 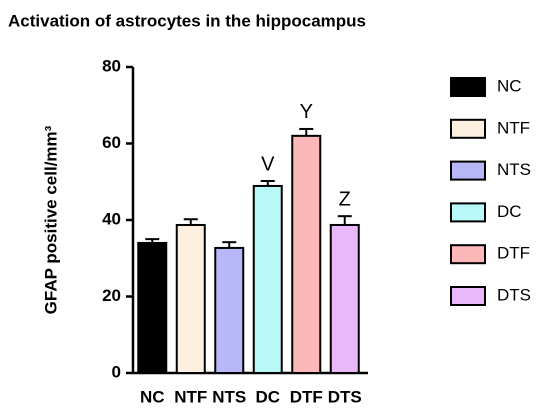 What do you see at coordinates (190, 396) in the screenshot?
I see `x-tick-label: NTF` at bounding box center [190, 396].